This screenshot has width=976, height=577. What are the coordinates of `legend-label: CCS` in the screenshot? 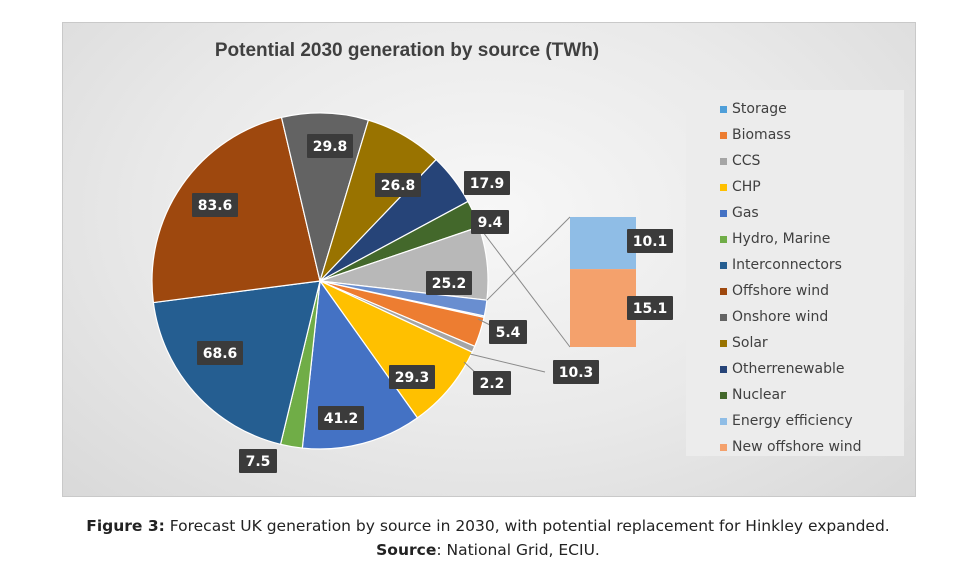 It's located at (746, 161).